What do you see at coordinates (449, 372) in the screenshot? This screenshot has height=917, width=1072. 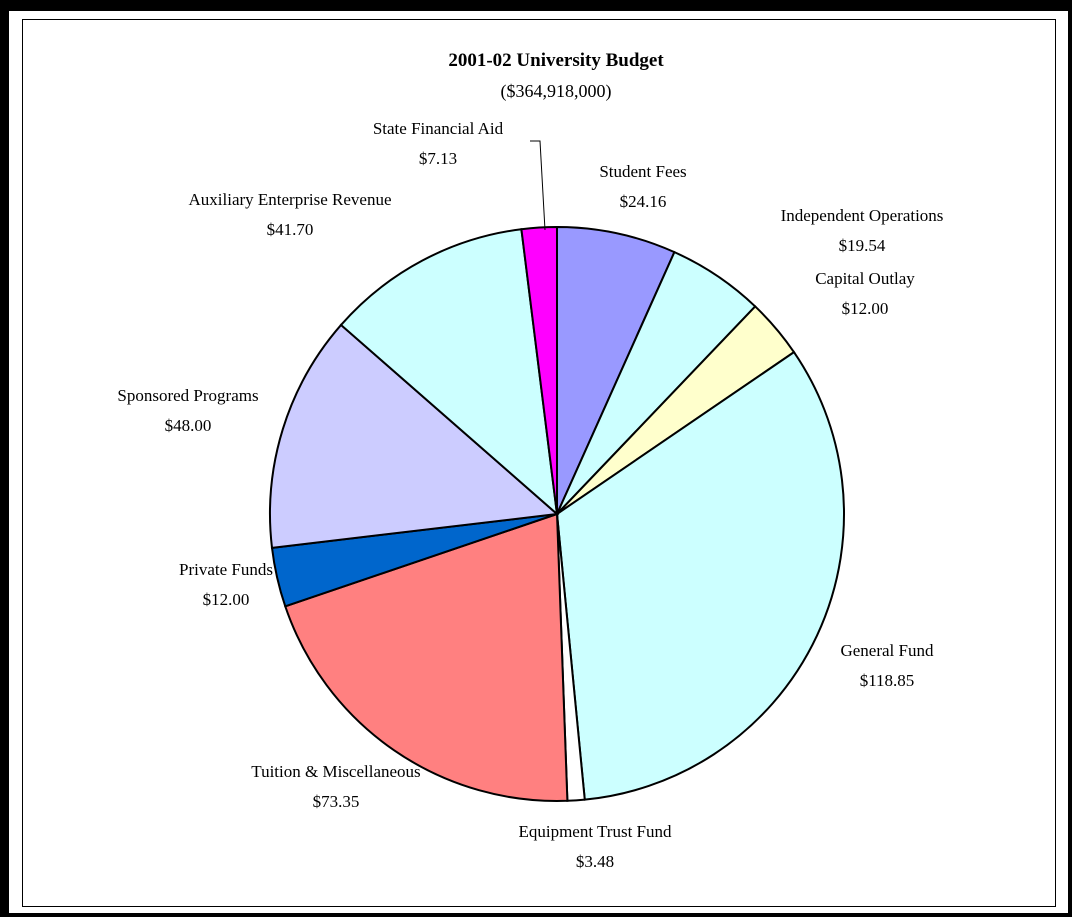 I see `pie-slice-auxiliary-enterprise-revenue` at bounding box center [449, 372].